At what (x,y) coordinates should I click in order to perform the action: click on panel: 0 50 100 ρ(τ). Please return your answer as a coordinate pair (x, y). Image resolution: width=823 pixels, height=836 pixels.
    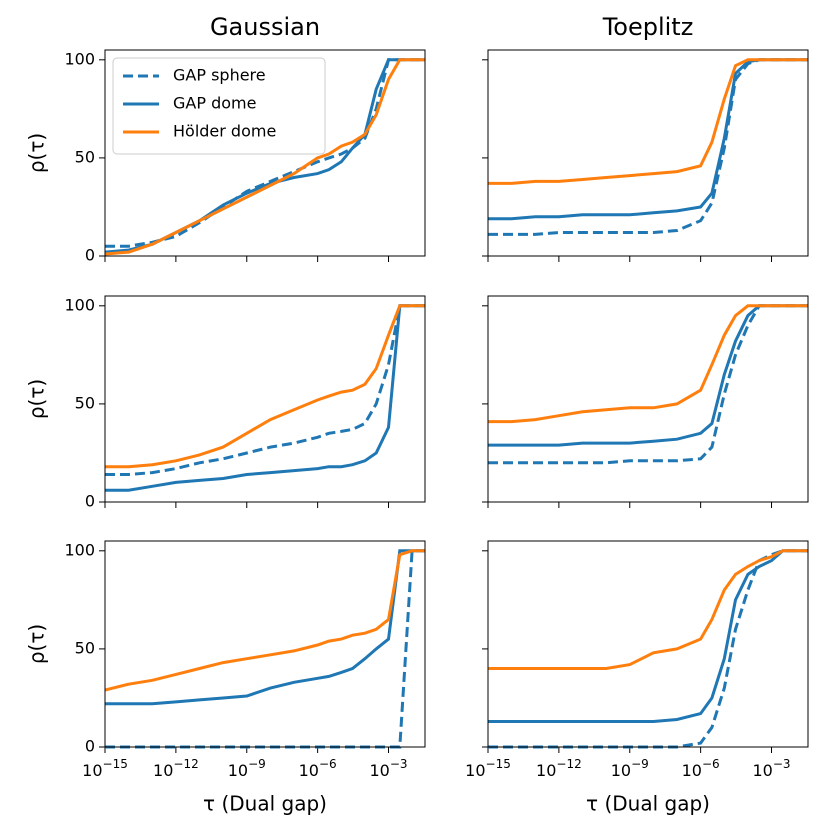
    Looking at the image, I should click on (225, 403).